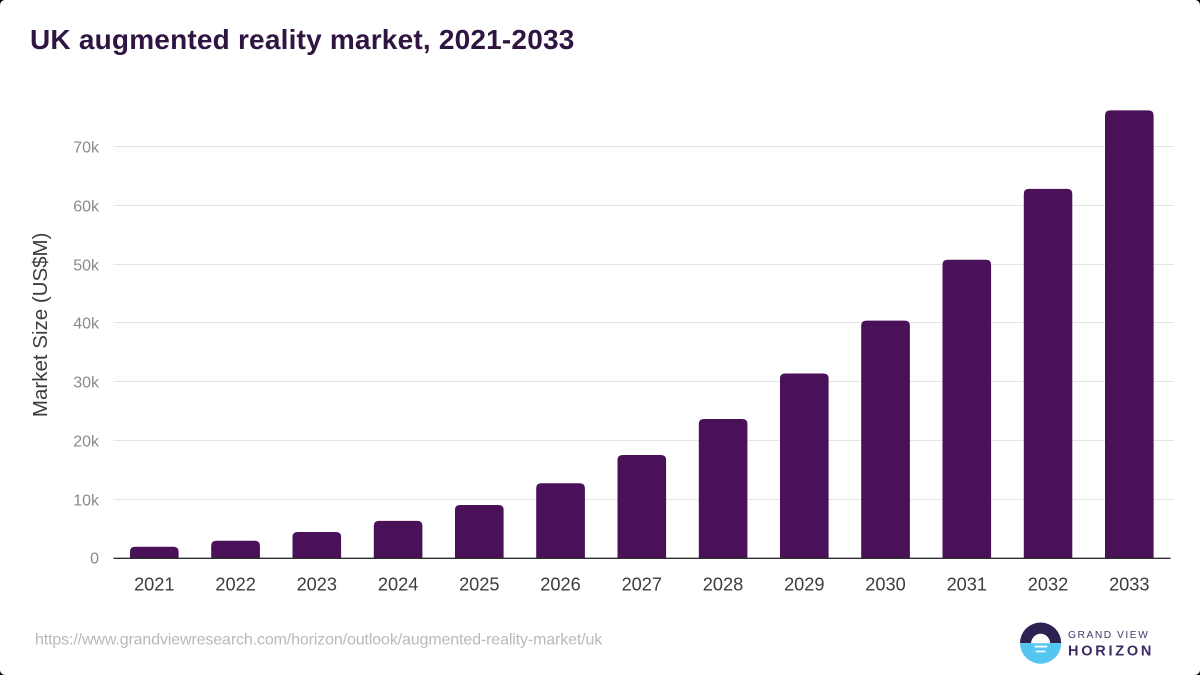  Describe the element at coordinates (723, 585) in the screenshot. I see `svg-text: 2028` at that location.